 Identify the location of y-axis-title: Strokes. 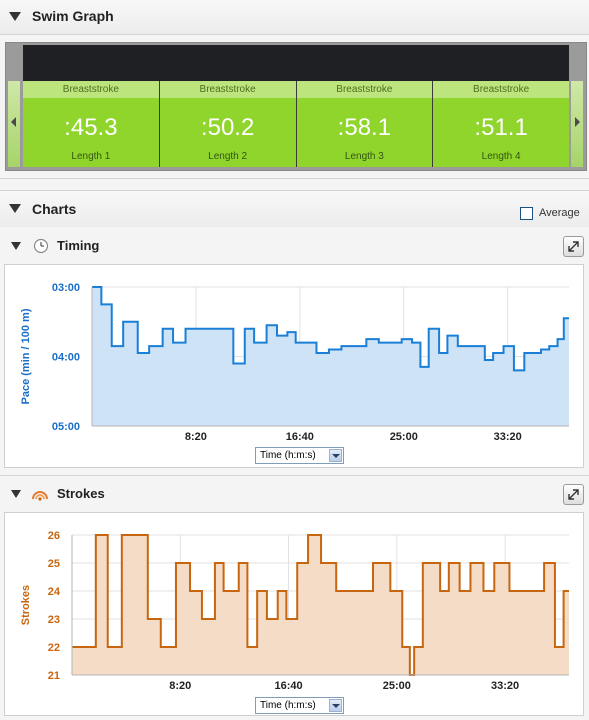
(26, 605).